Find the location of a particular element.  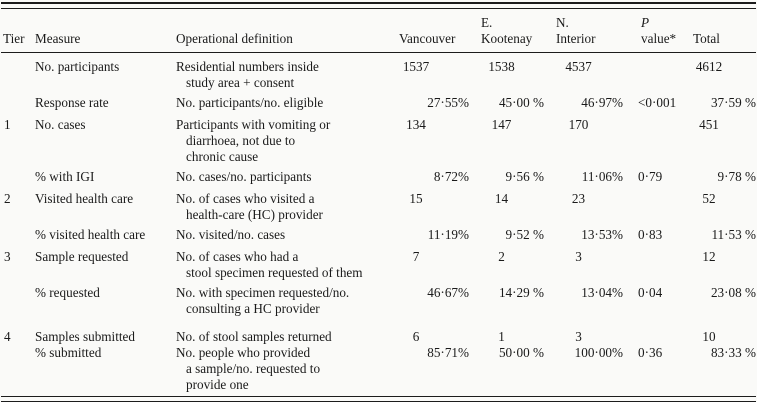

cell-interior: 46·97% is located at coordinates (602, 102).